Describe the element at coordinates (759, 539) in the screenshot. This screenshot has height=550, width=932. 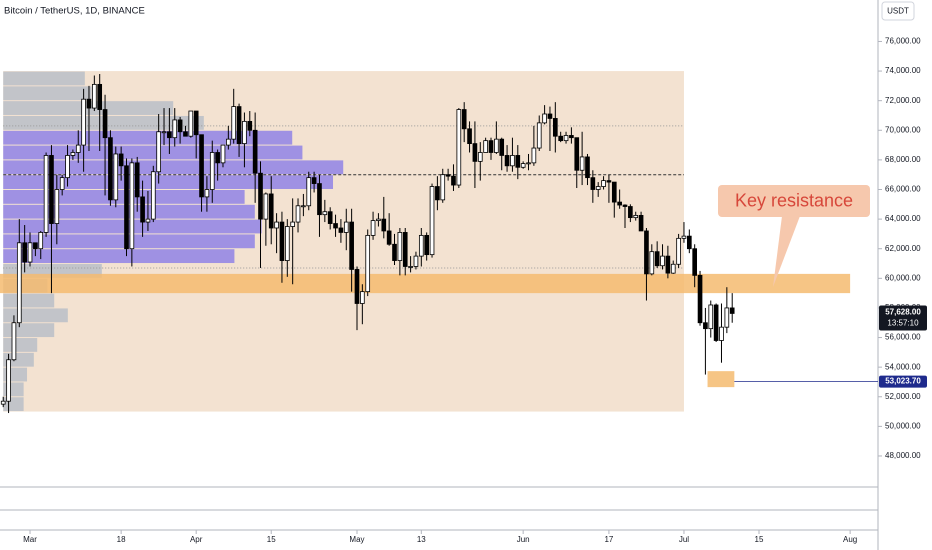
I see `x-tick-label: 15` at that location.